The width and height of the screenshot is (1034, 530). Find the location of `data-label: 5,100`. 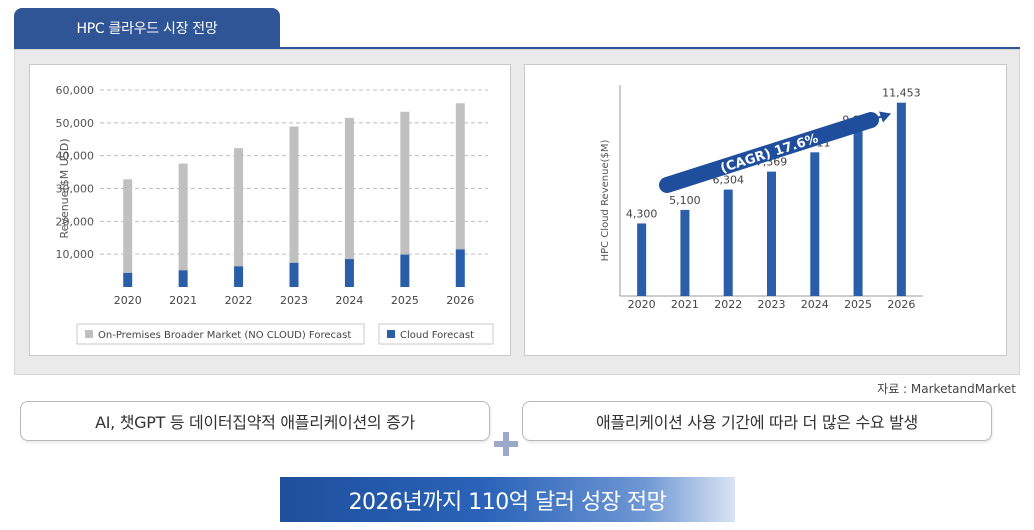

data-label: 5,100 is located at coordinates (685, 200).